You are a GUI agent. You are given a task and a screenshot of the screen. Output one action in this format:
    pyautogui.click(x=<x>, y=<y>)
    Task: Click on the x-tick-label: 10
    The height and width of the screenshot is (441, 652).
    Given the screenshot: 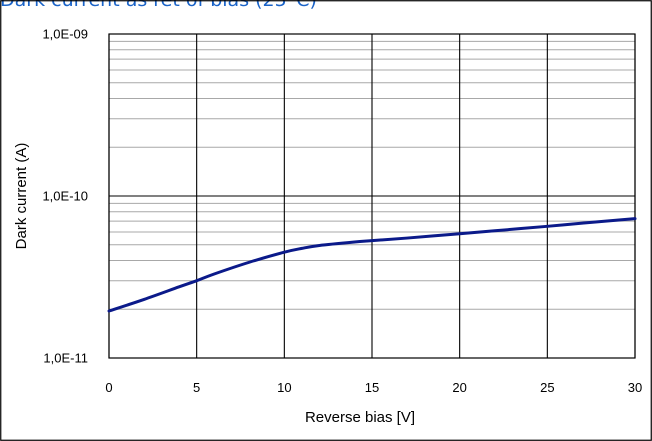 What is the action you would take?
    pyautogui.click(x=284, y=387)
    